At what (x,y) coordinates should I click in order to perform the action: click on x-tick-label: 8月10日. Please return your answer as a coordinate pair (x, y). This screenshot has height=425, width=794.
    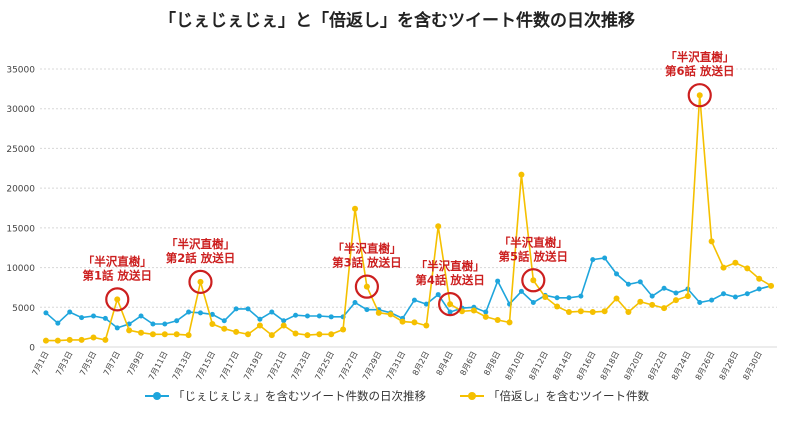
    Looking at the image, I should click on (515, 366).